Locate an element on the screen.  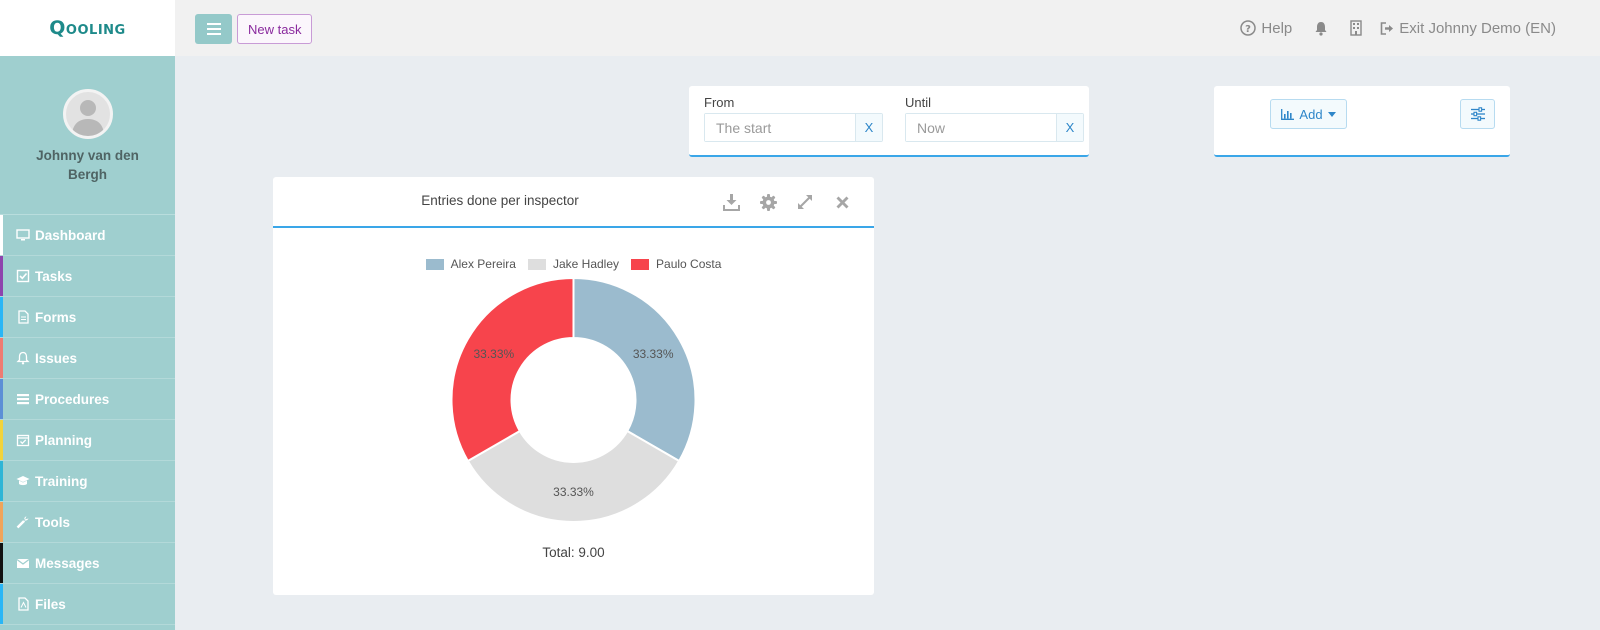
organization-button is located at coordinates (1356, 28).